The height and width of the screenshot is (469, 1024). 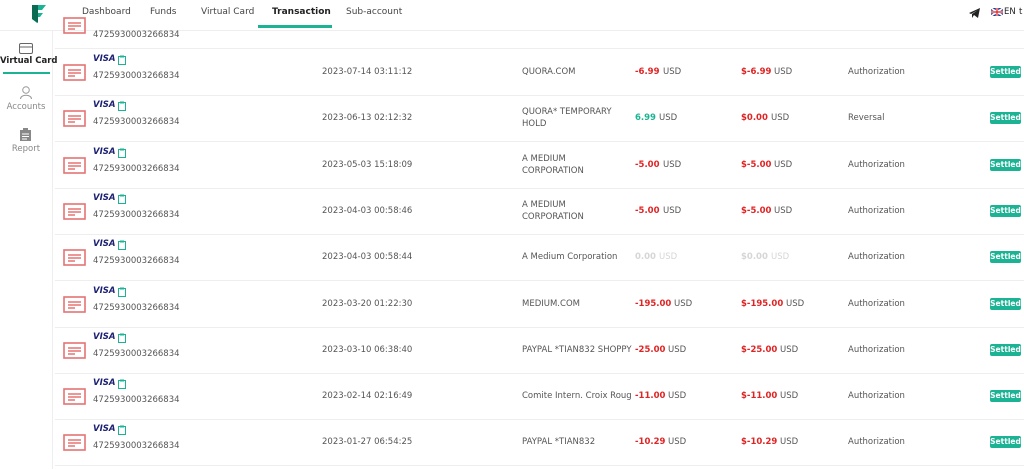 What do you see at coordinates (1010, 12) in the screenshot?
I see `language: EN` at bounding box center [1010, 12].